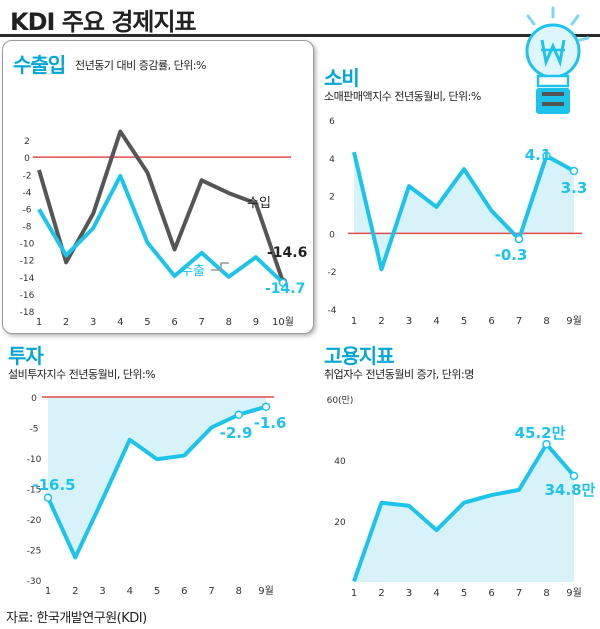 The height and width of the screenshot is (629, 600). I want to click on trade-legend-import: 수입, so click(259, 203).